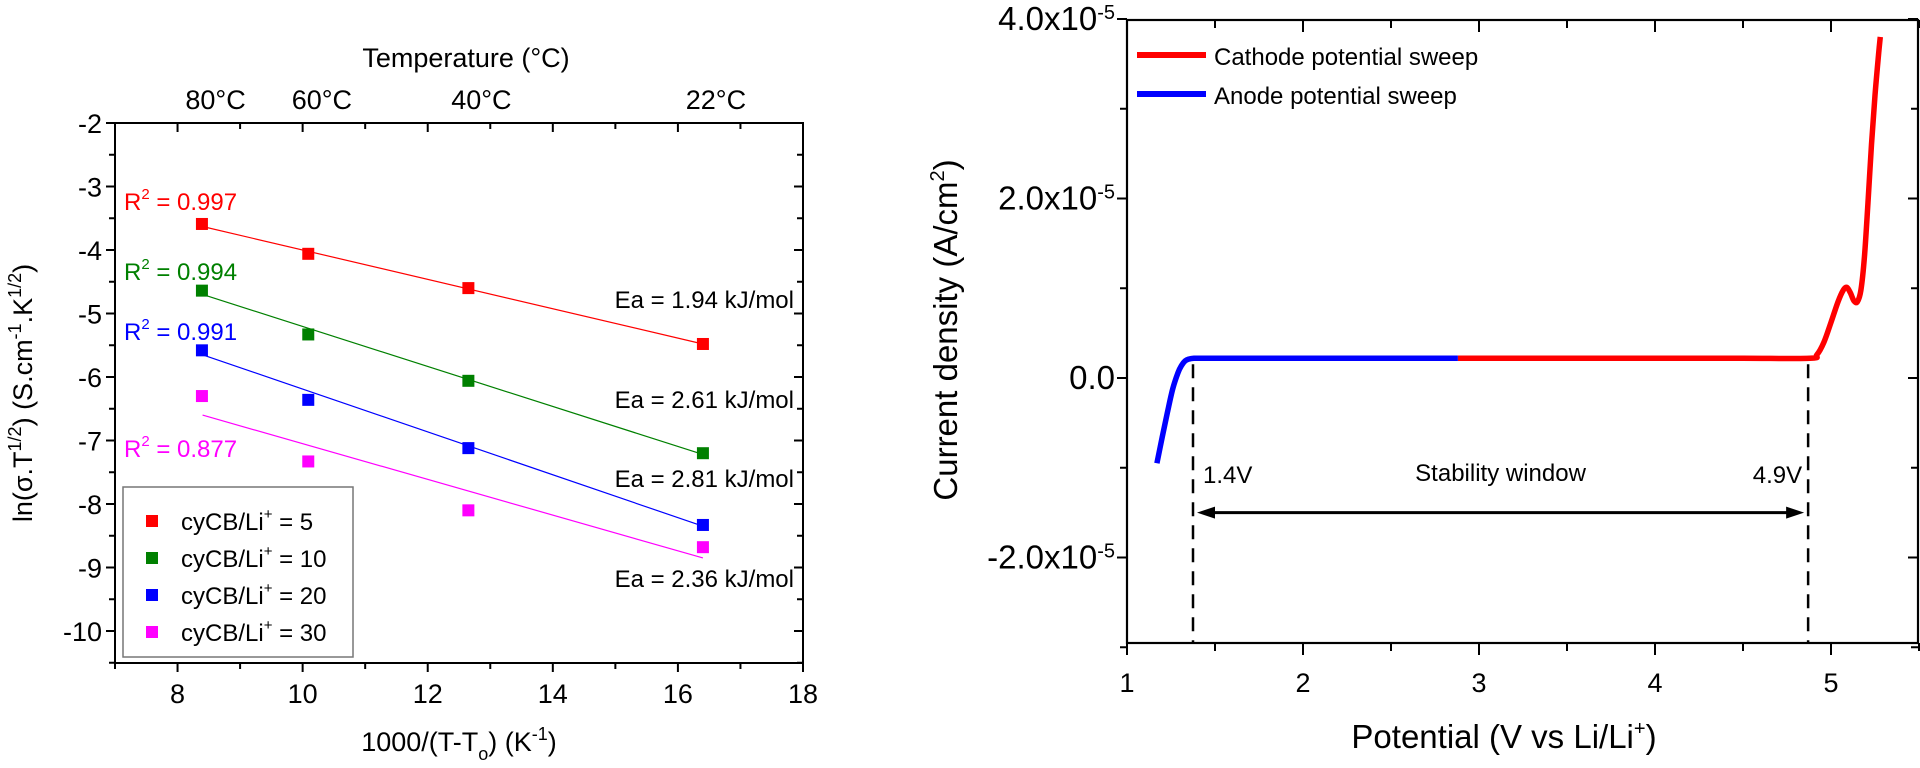 The height and width of the screenshot is (768, 1920). What do you see at coordinates (481, 100) in the screenshot?
I see `top-tick-label: 40°C` at bounding box center [481, 100].